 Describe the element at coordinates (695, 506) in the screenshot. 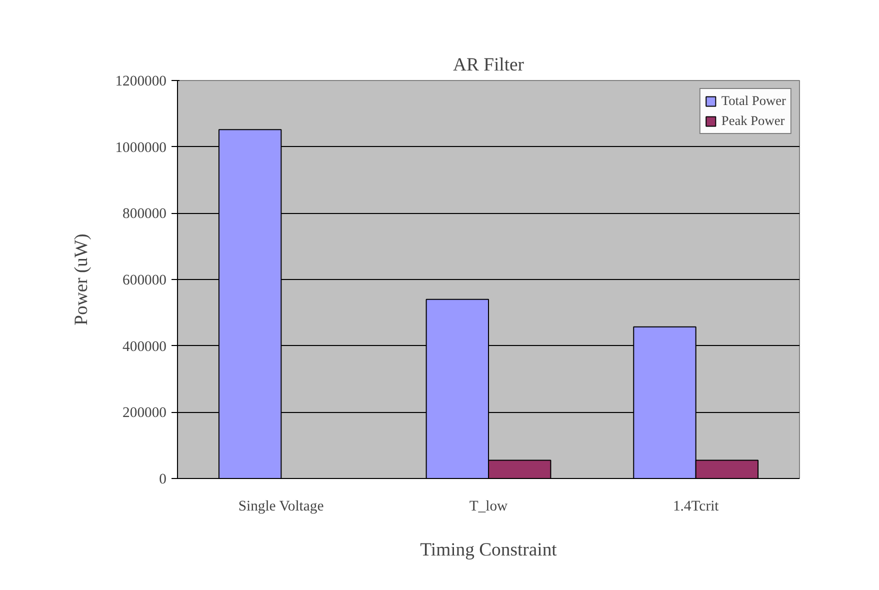

I see `x-tick-label: 1.4Tcrit` at that location.